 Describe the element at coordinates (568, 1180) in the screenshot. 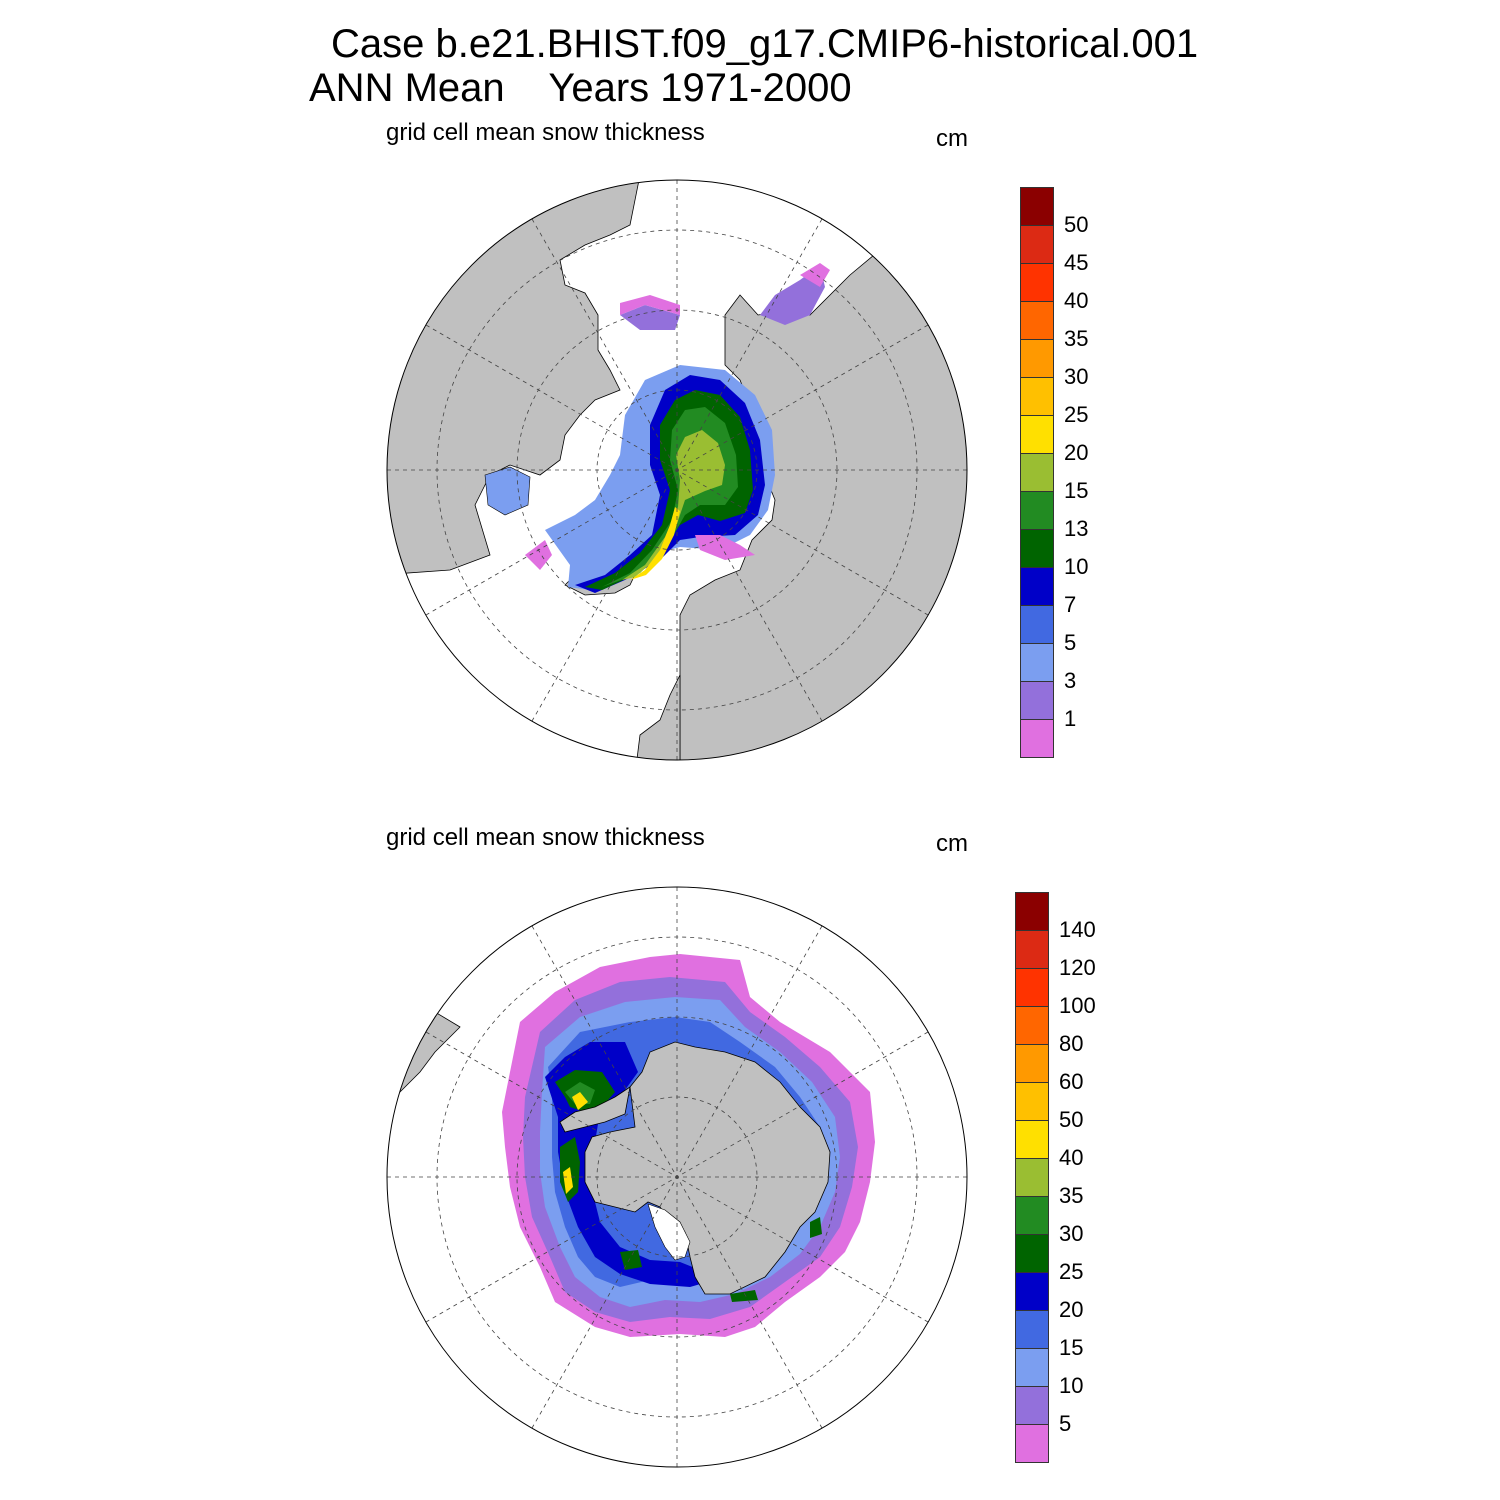

I see `sh-ice-band-40b` at that location.